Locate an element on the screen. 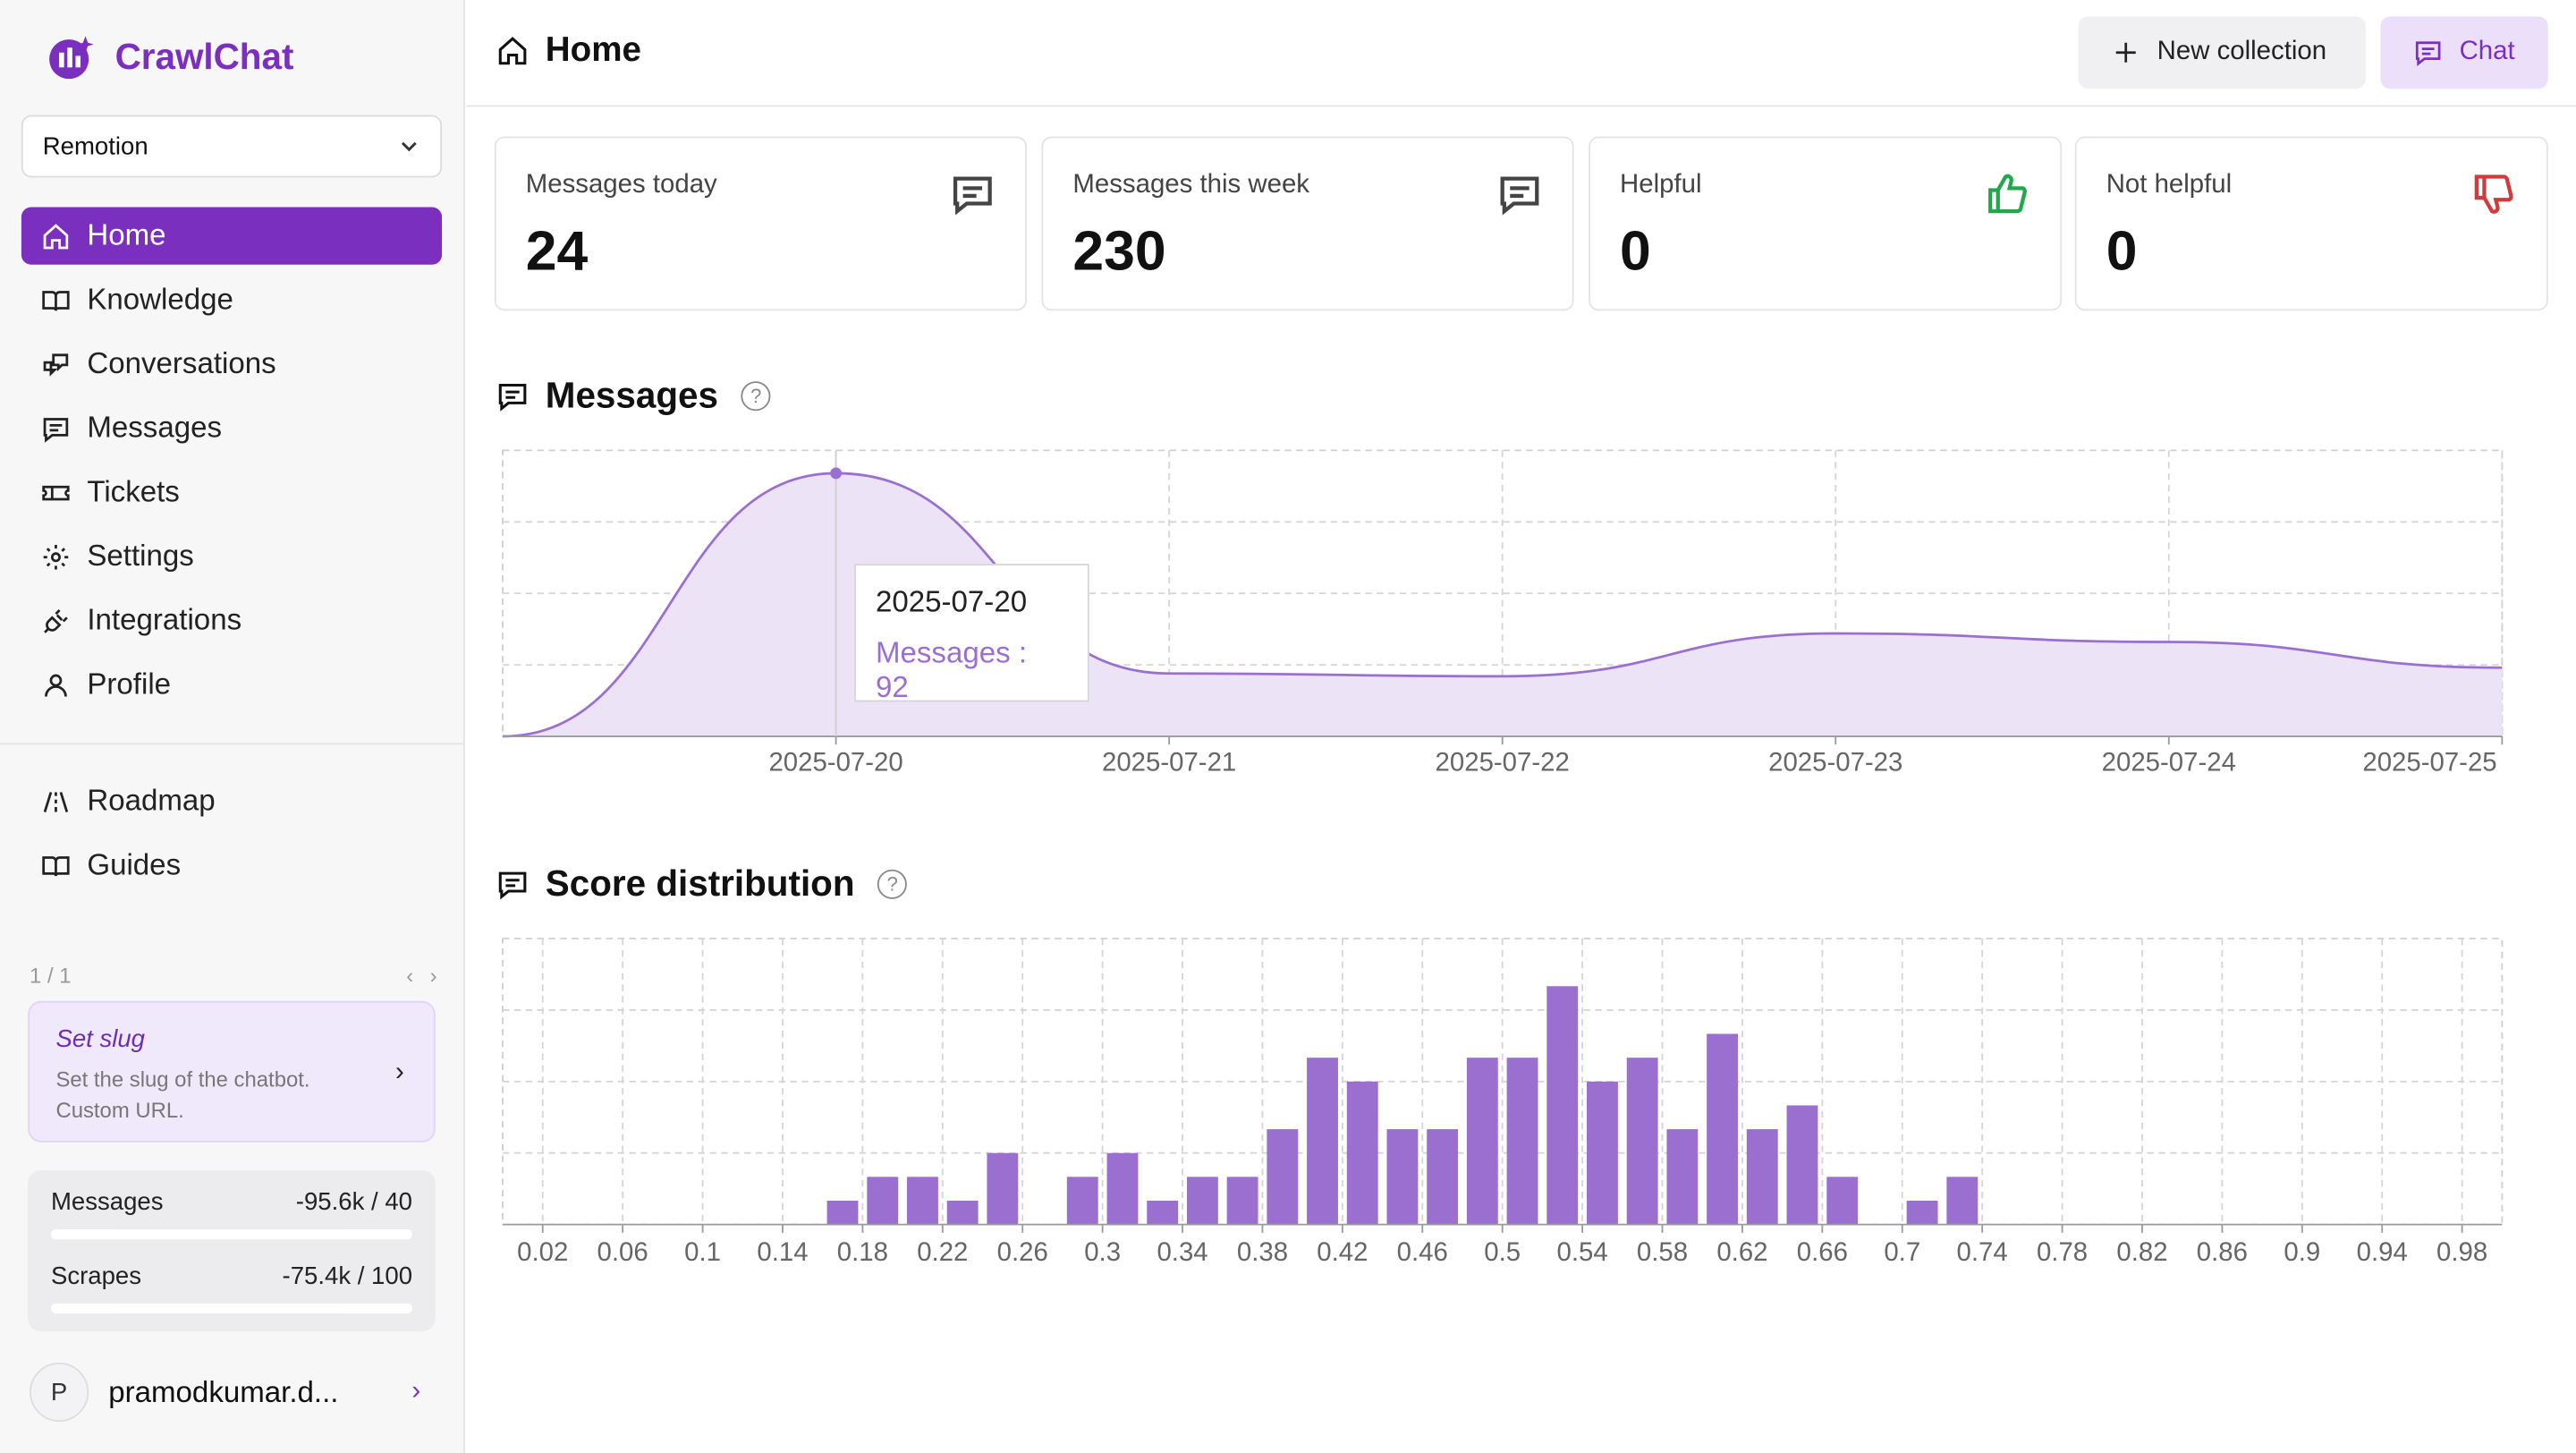 The height and width of the screenshot is (1453, 2576). x-tick-label: 0.94 is located at coordinates (2382, 1252).